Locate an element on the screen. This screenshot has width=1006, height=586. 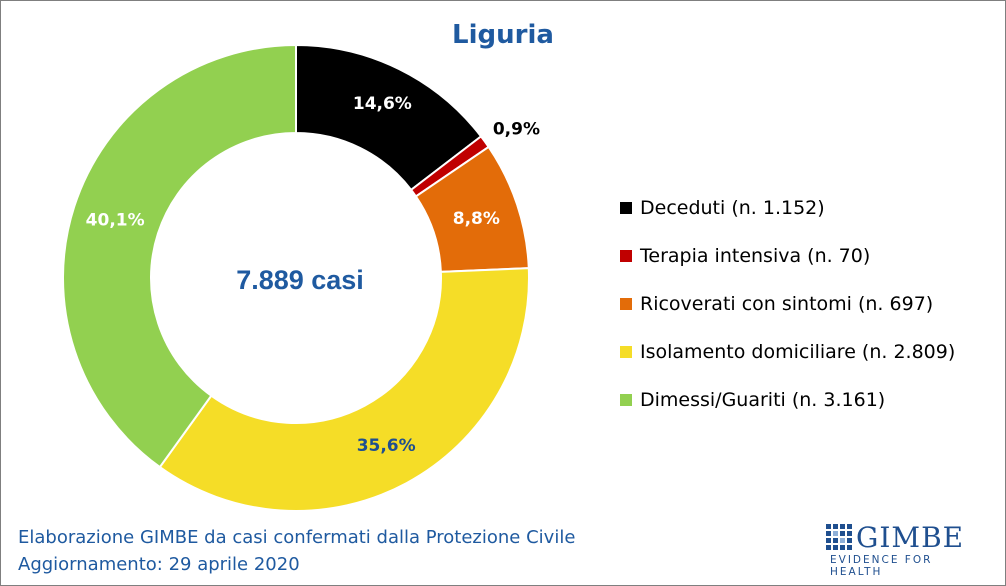
slice-percent-label: 40,1% is located at coordinates (115, 221).